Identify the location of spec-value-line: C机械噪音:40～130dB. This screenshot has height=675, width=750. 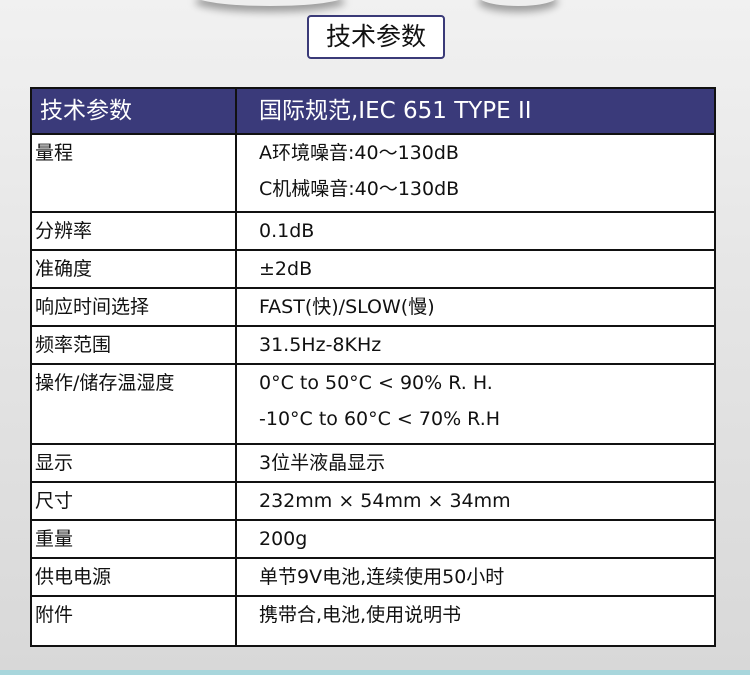
(359, 189).